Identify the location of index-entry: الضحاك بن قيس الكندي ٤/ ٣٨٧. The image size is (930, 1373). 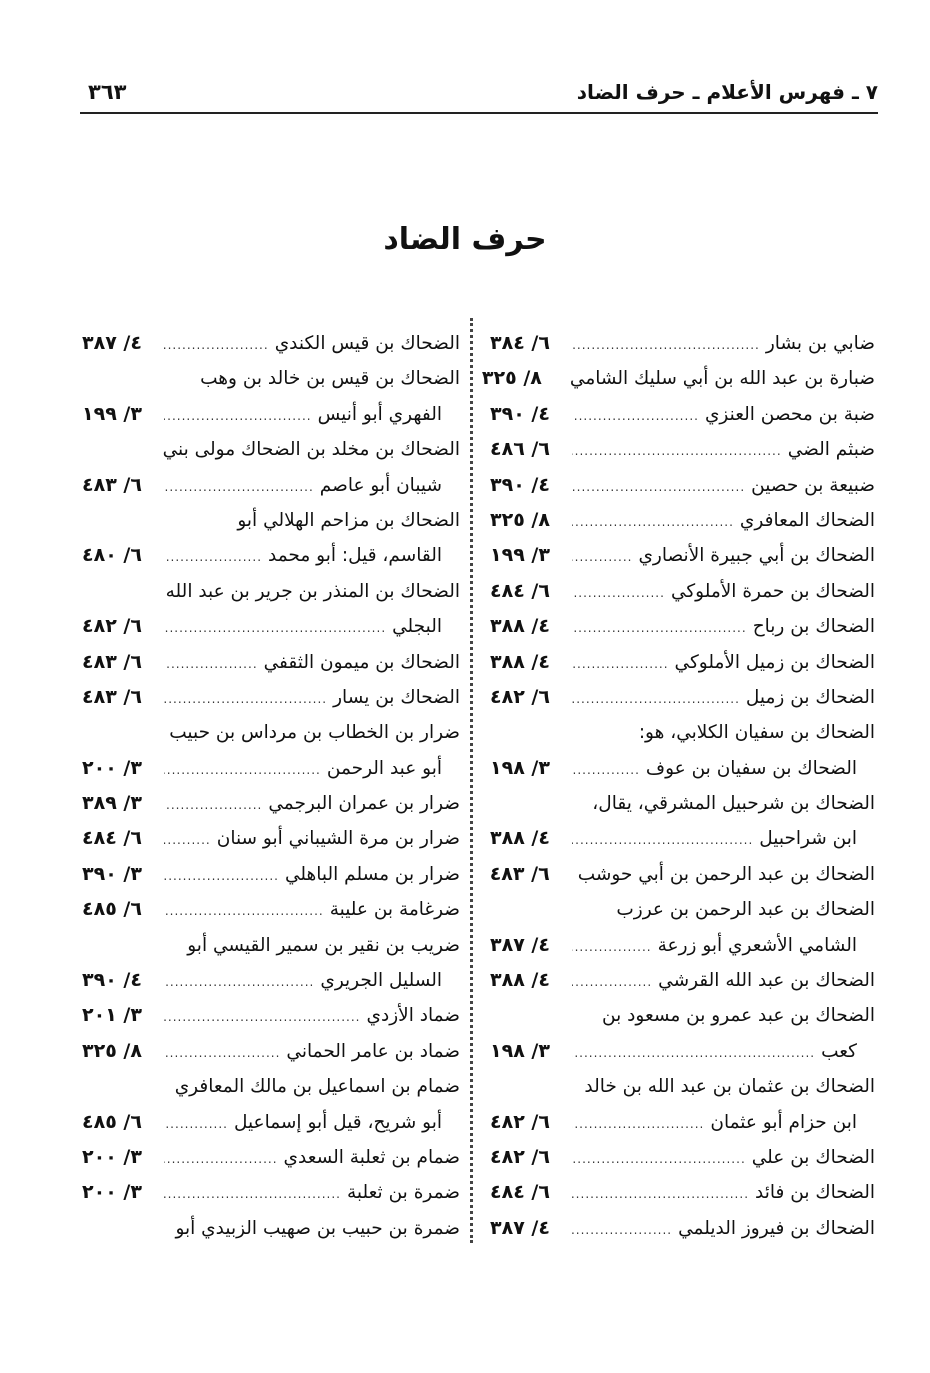
(271, 343).